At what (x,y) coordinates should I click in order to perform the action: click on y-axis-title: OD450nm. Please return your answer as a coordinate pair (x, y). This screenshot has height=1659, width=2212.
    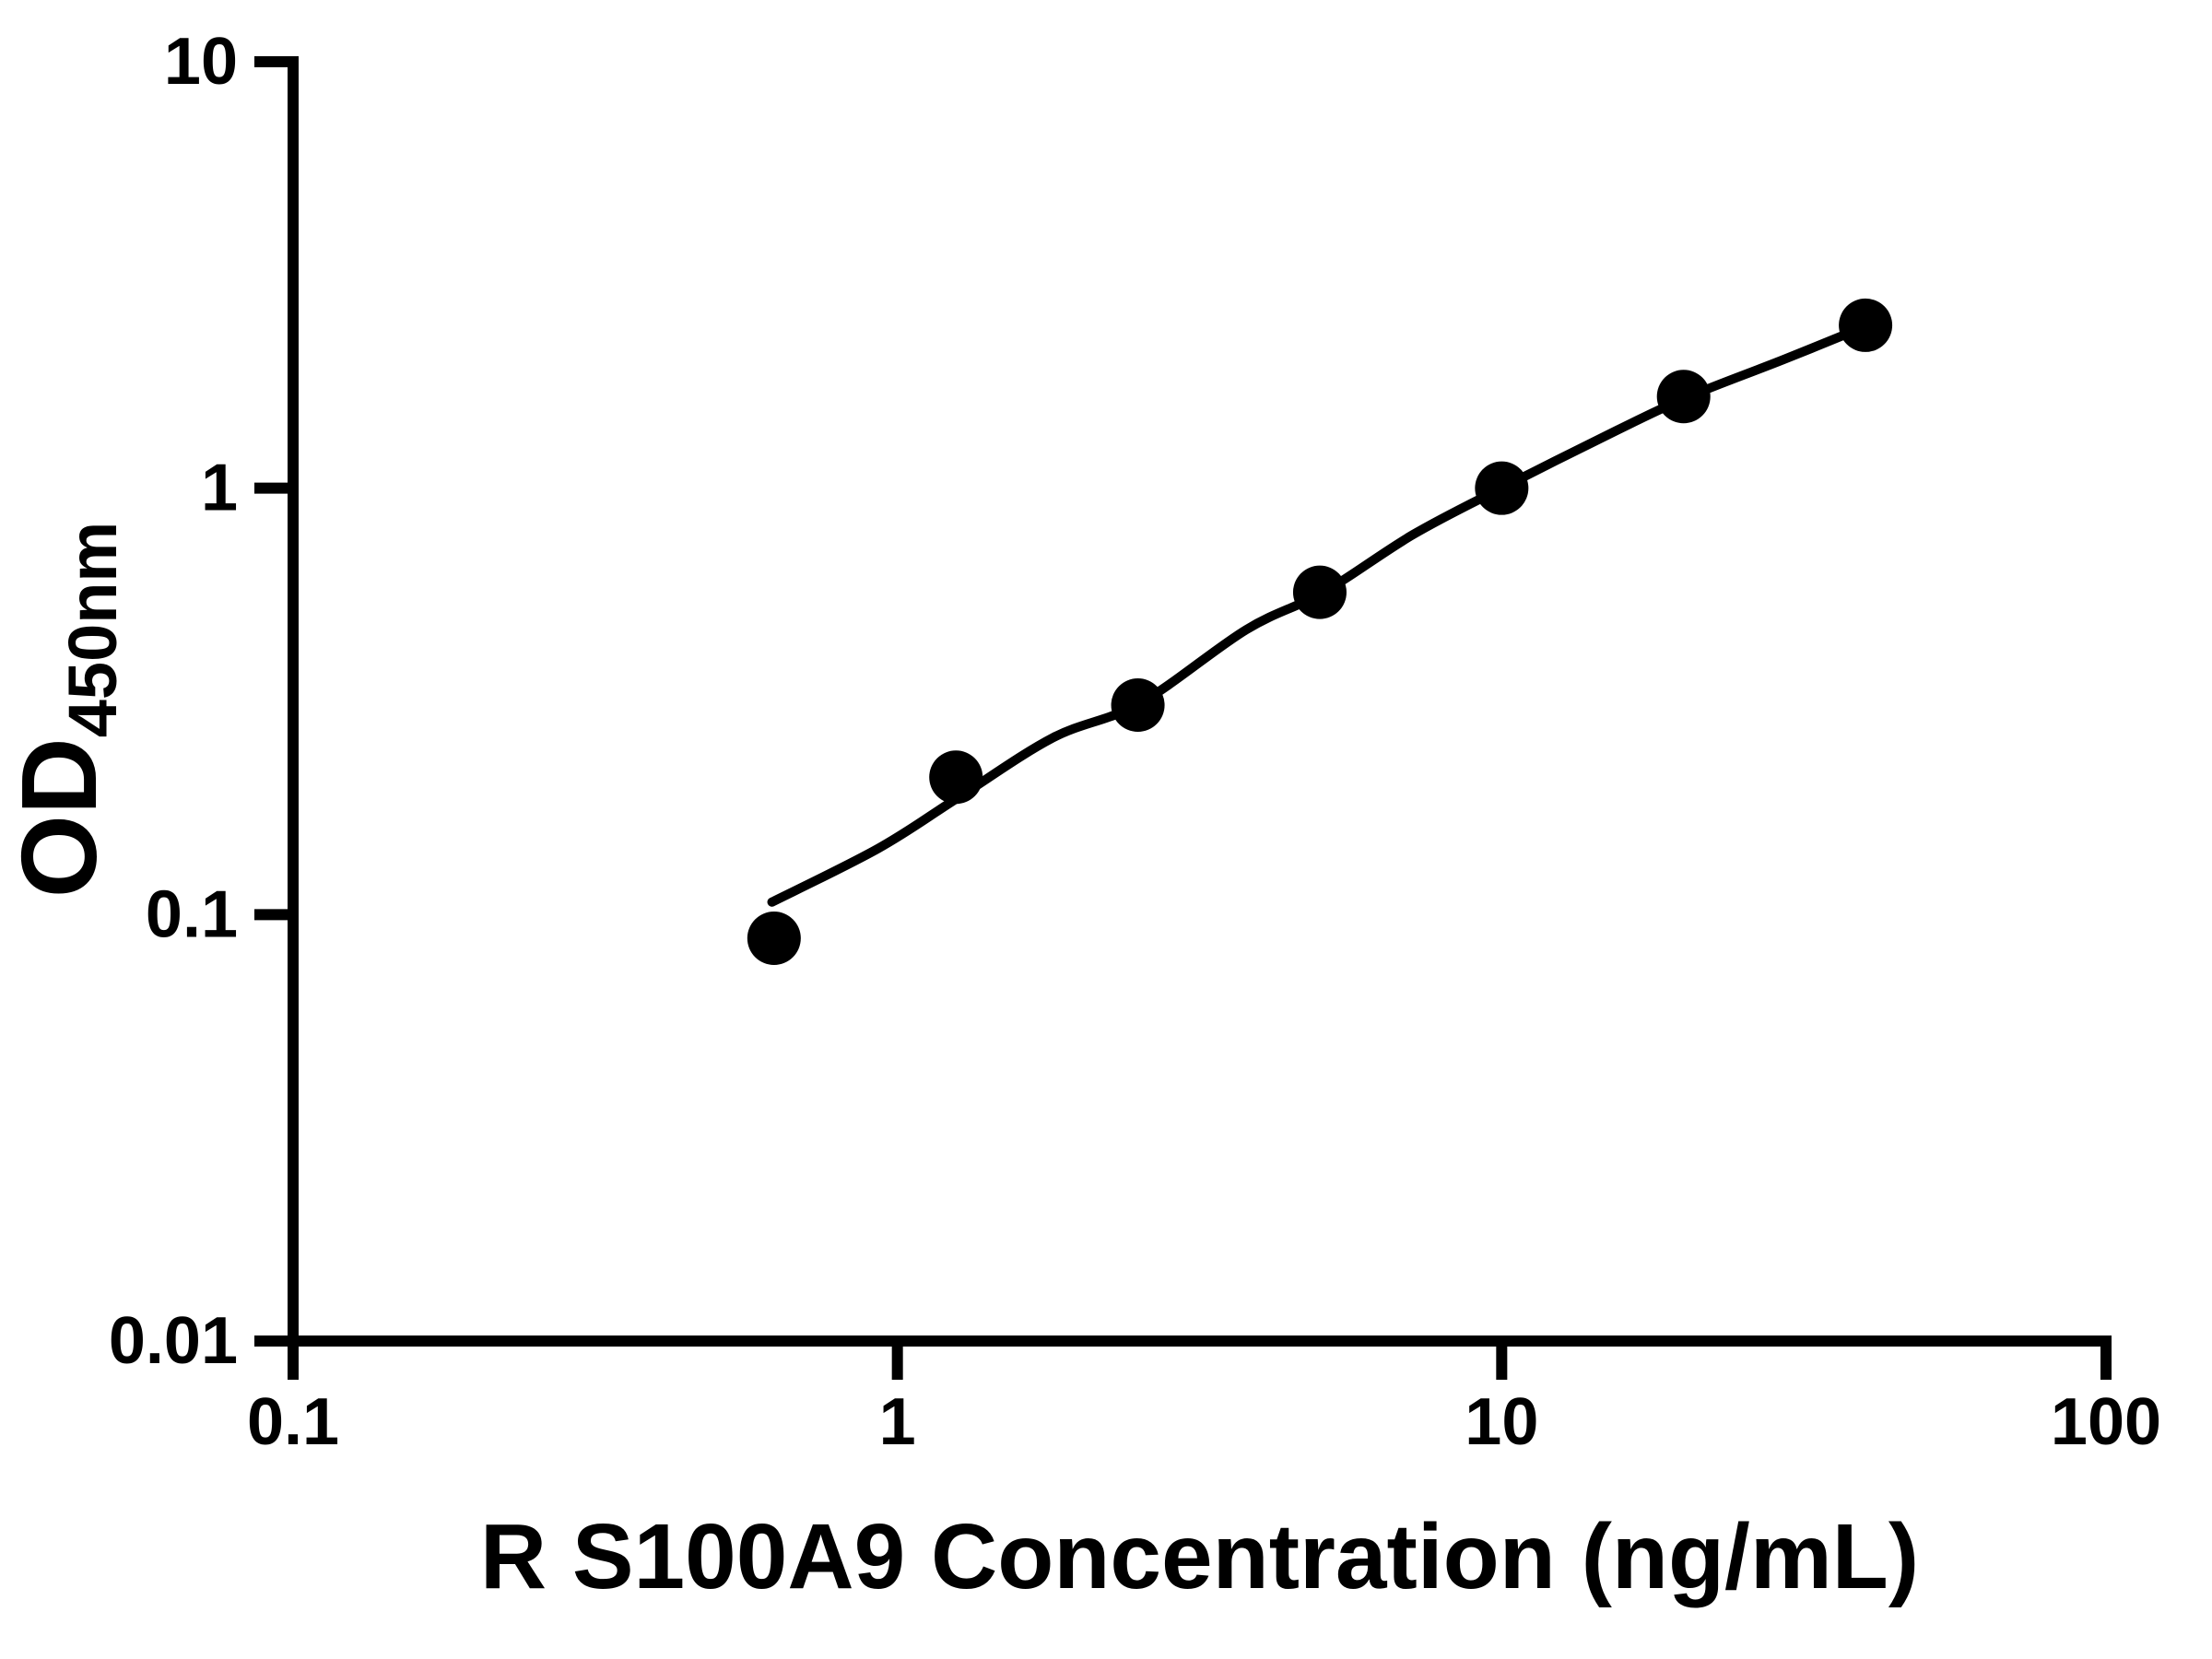
    Looking at the image, I should click on (65, 710).